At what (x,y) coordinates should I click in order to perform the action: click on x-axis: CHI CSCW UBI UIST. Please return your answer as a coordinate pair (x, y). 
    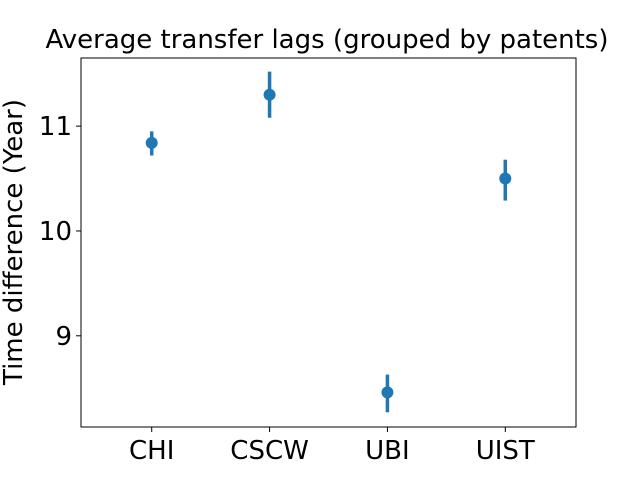
    Looking at the image, I should click on (332, 446).